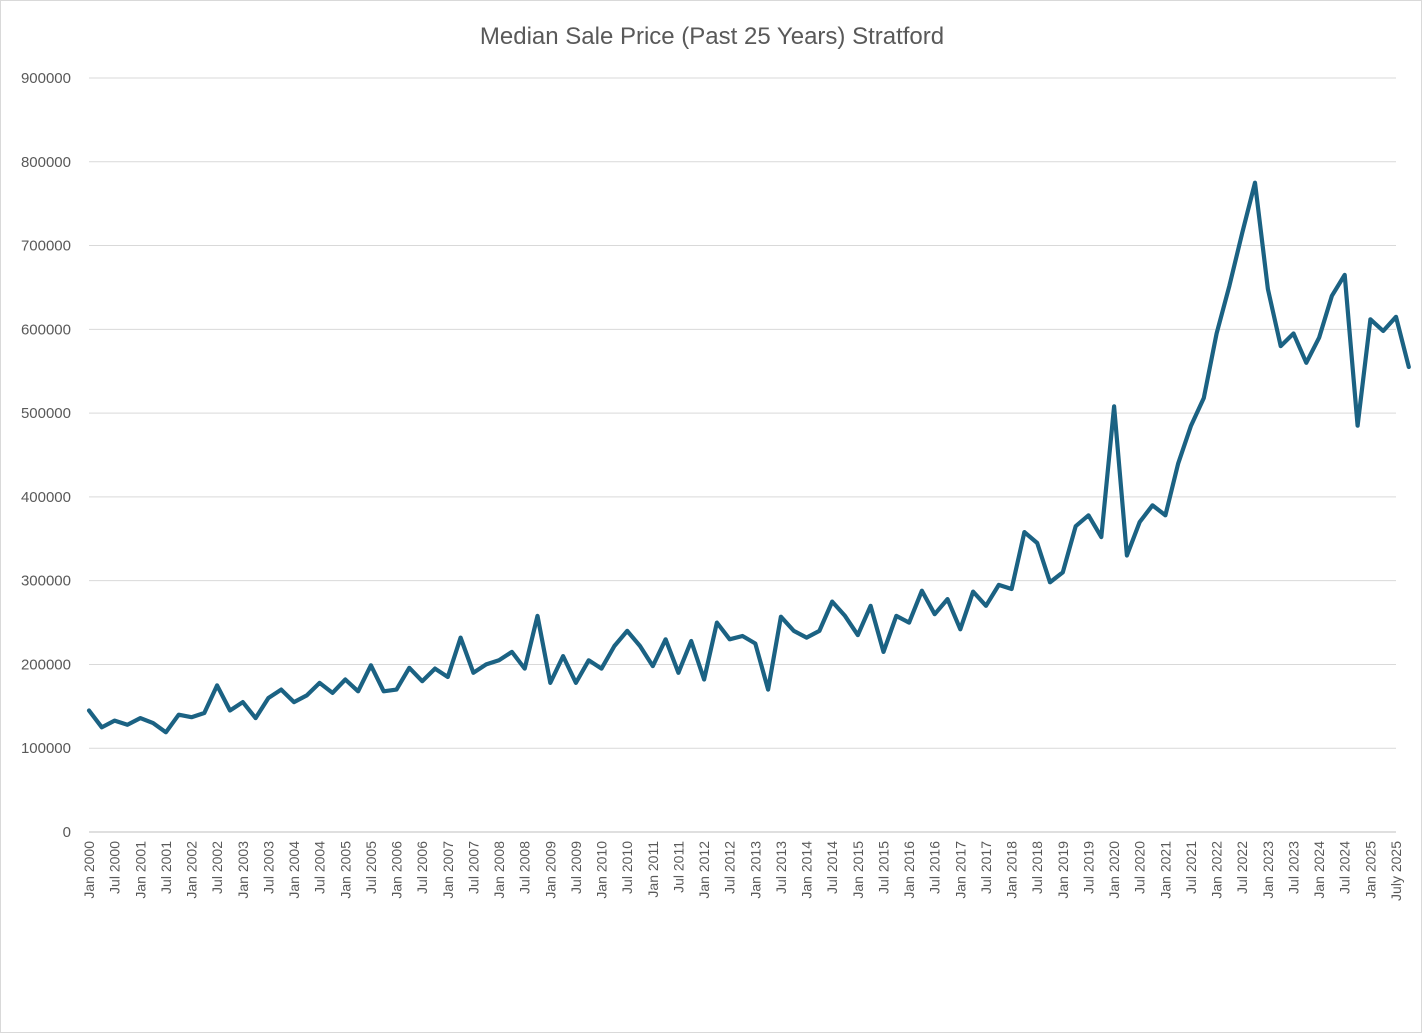 Image resolution: width=1422 pixels, height=1033 pixels. I want to click on x-tick-label: Jan 2020, so click(1114, 870).